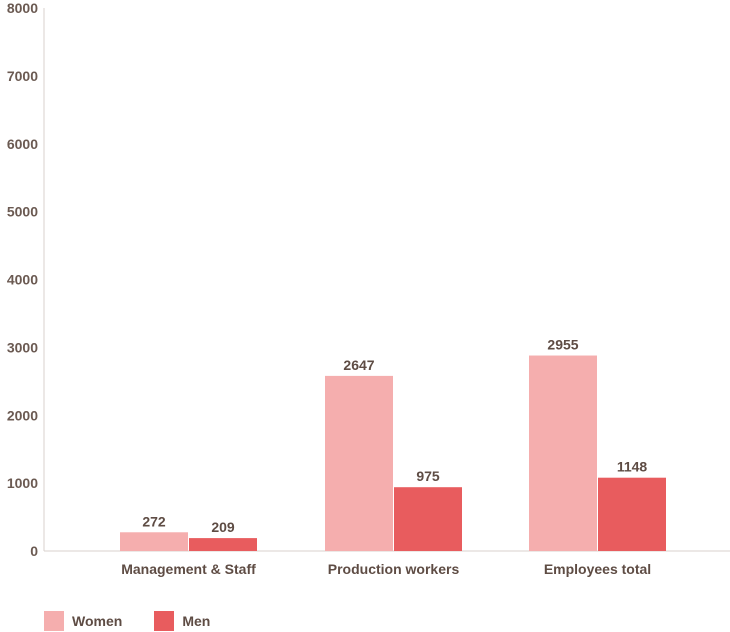 Image resolution: width=730 pixels, height=632 pixels. What do you see at coordinates (188, 569) in the screenshot?
I see `category-label: Management & Staff` at bounding box center [188, 569].